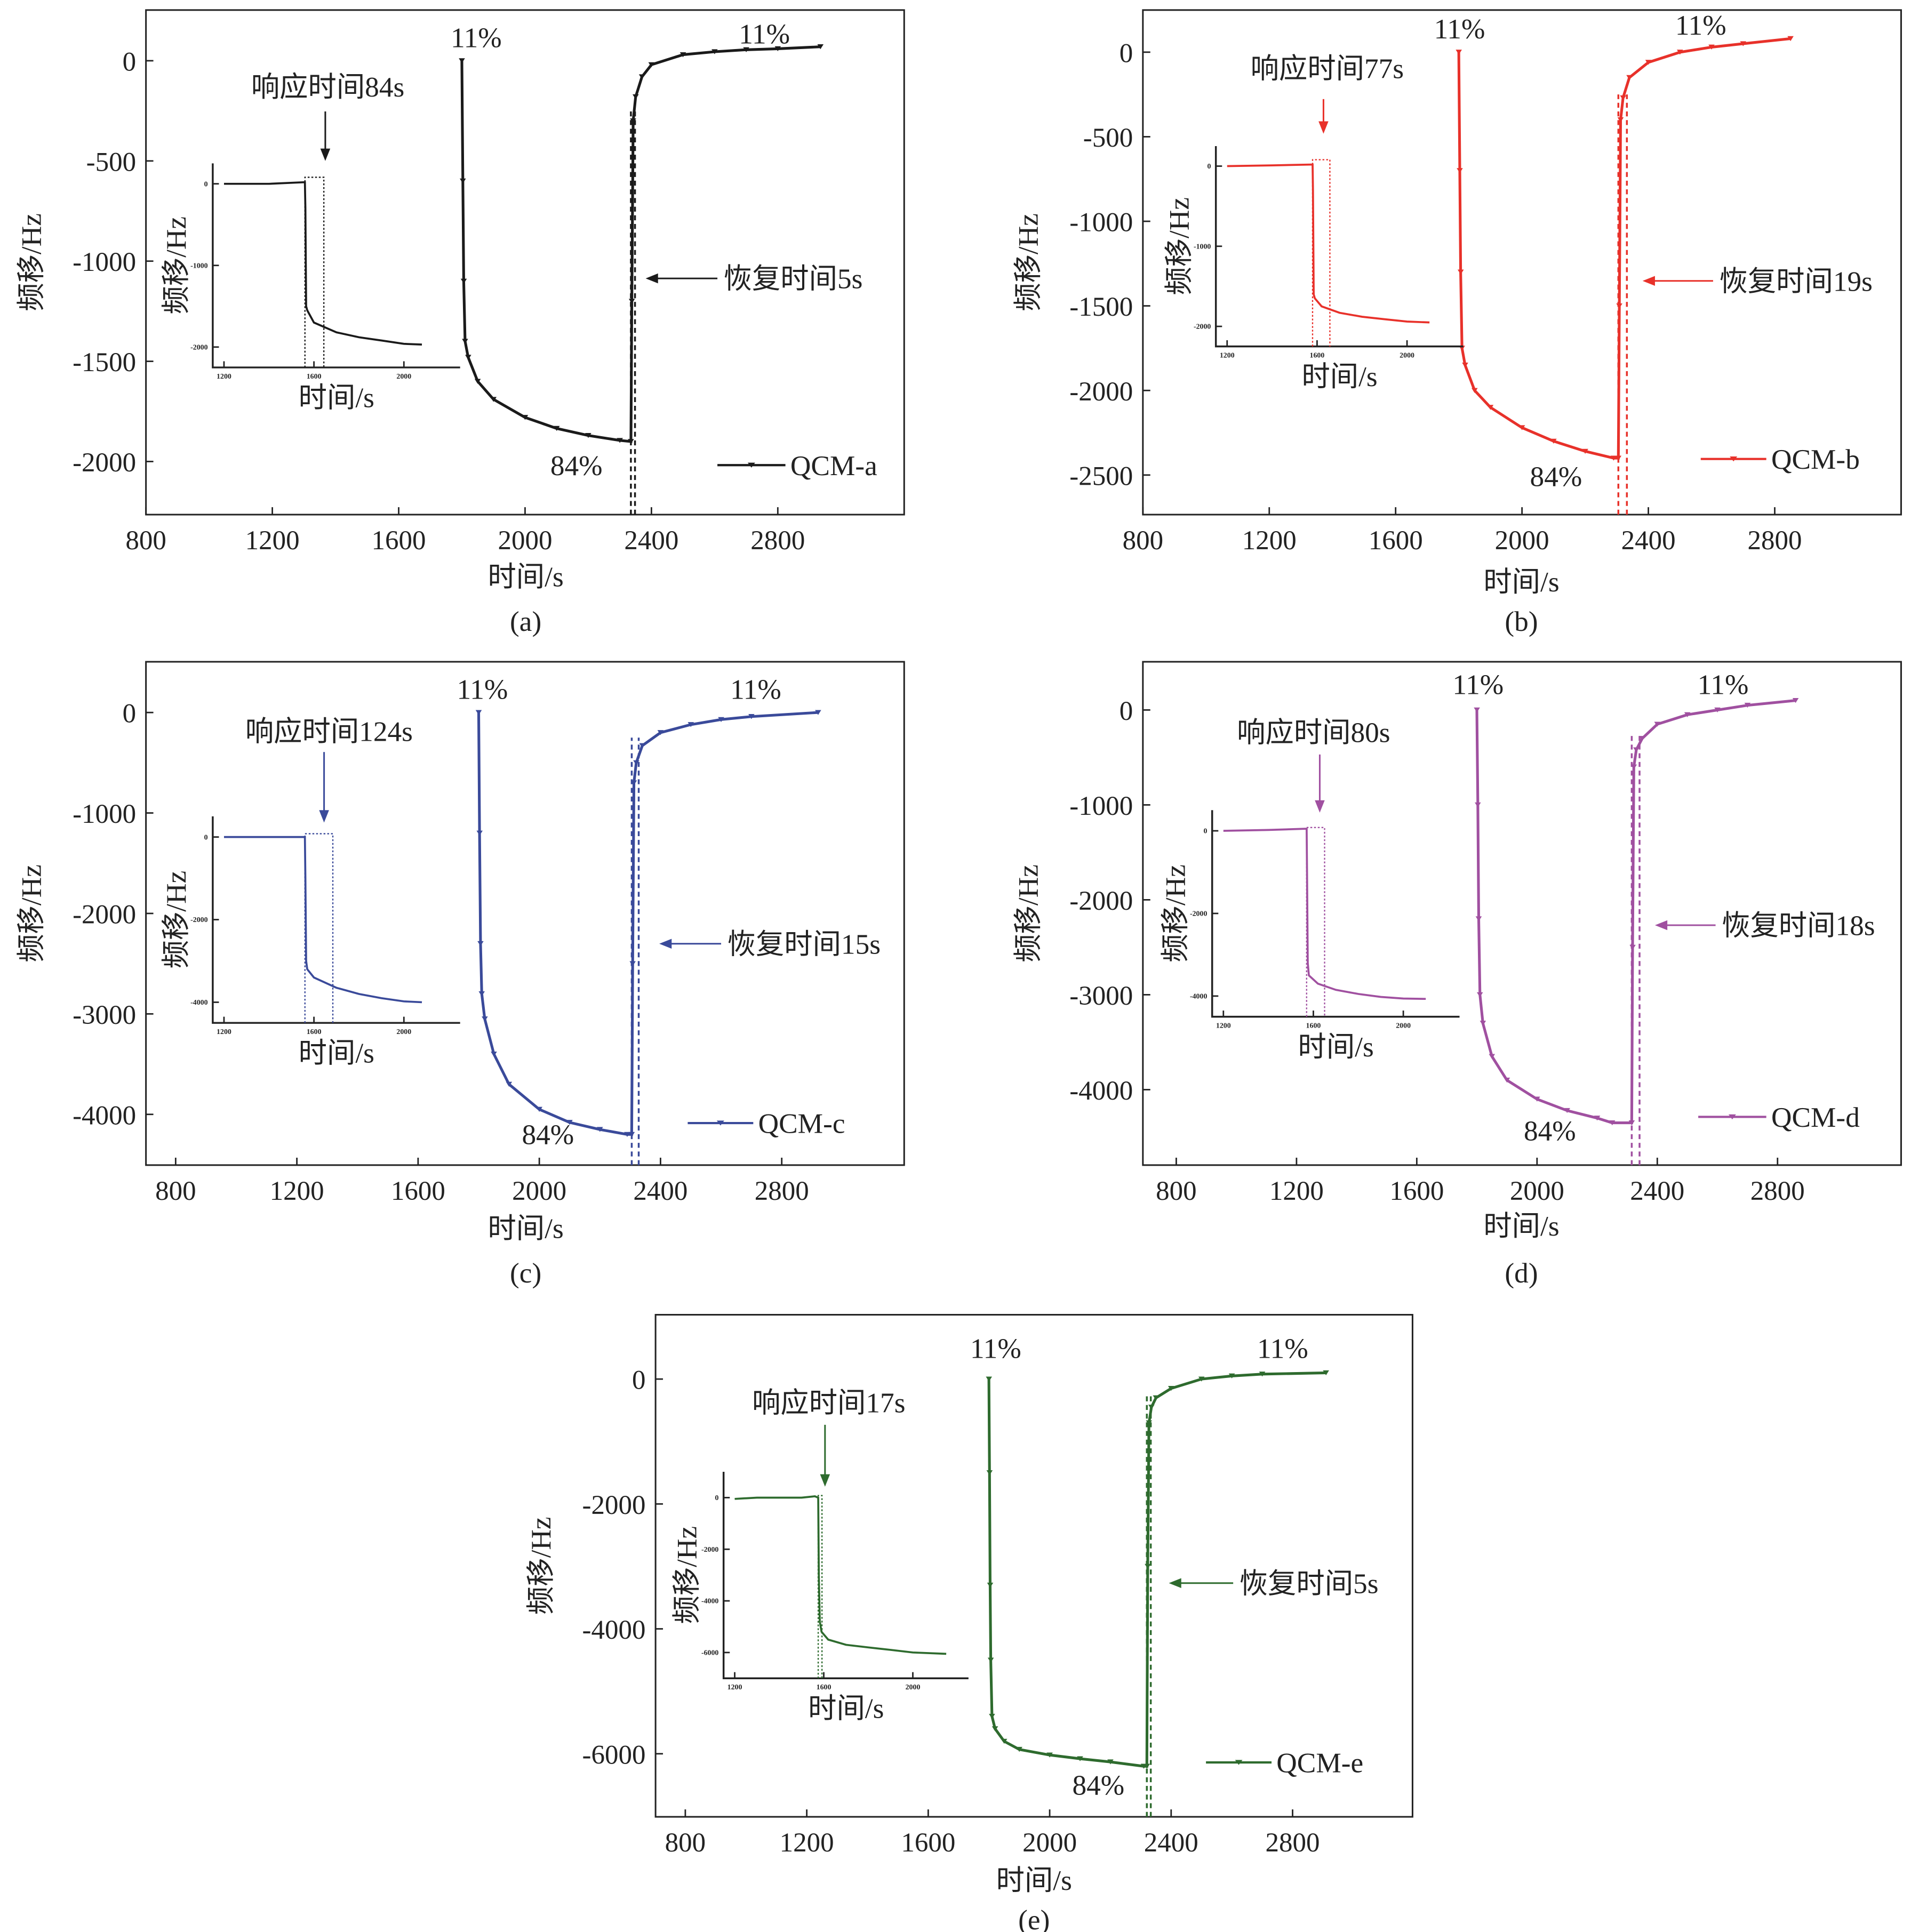  What do you see at coordinates (846, 1709) in the screenshot?
I see `inset-x-axis-label: 时间/s` at bounding box center [846, 1709].